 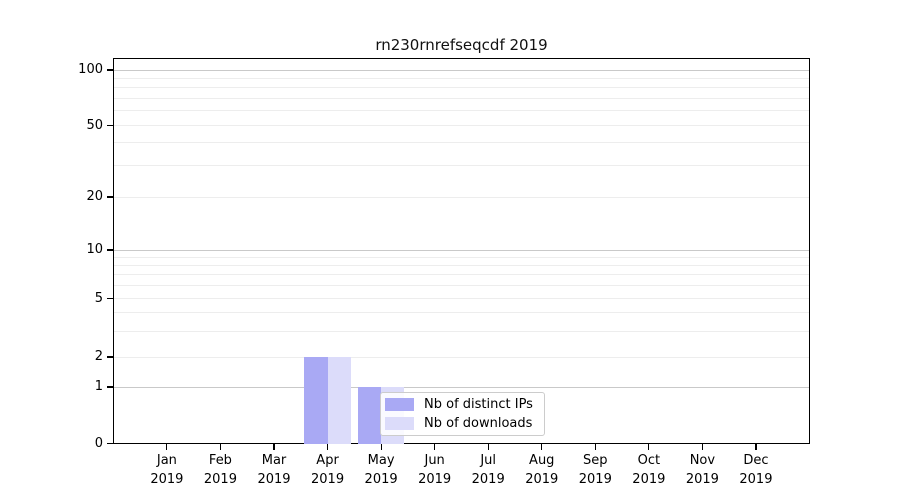 What do you see at coordinates (94, 249) in the screenshot?
I see `y-tick-label: 10` at bounding box center [94, 249].